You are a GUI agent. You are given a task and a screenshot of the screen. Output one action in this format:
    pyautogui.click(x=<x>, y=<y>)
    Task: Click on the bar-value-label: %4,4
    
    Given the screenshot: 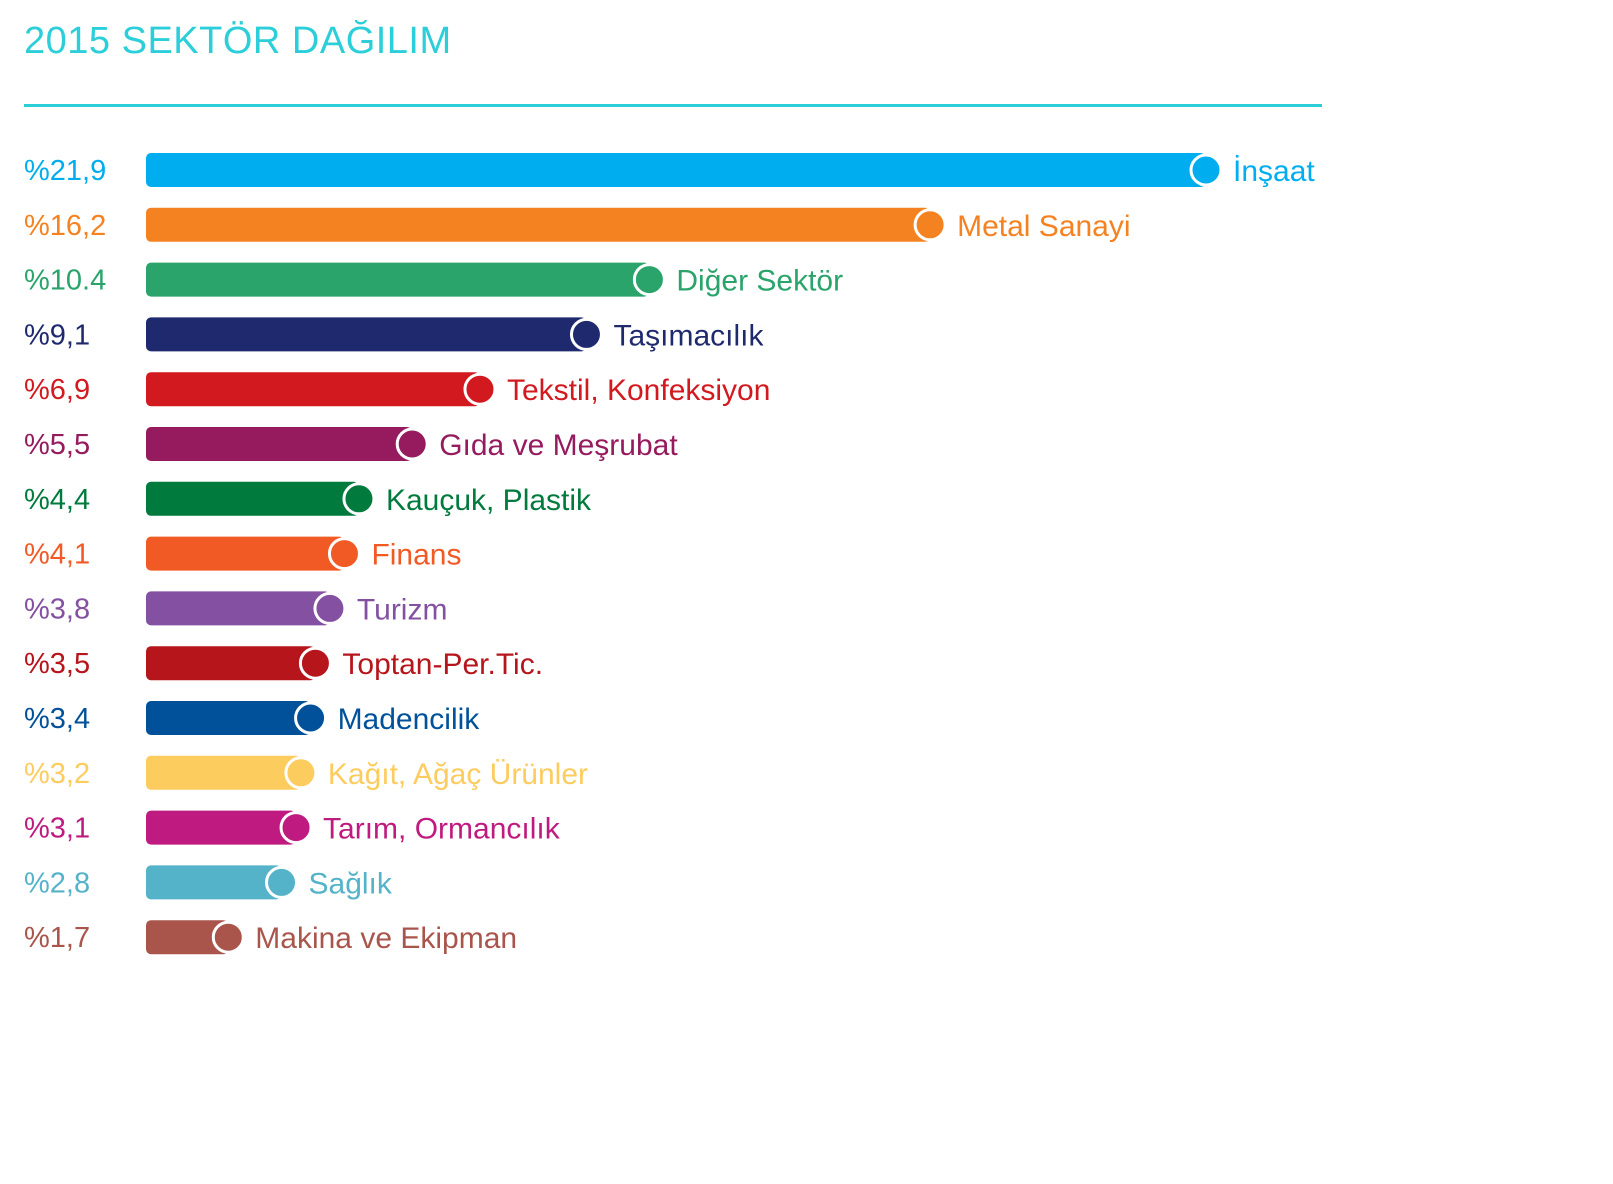 What is the action you would take?
    pyautogui.click(x=57, y=500)
    